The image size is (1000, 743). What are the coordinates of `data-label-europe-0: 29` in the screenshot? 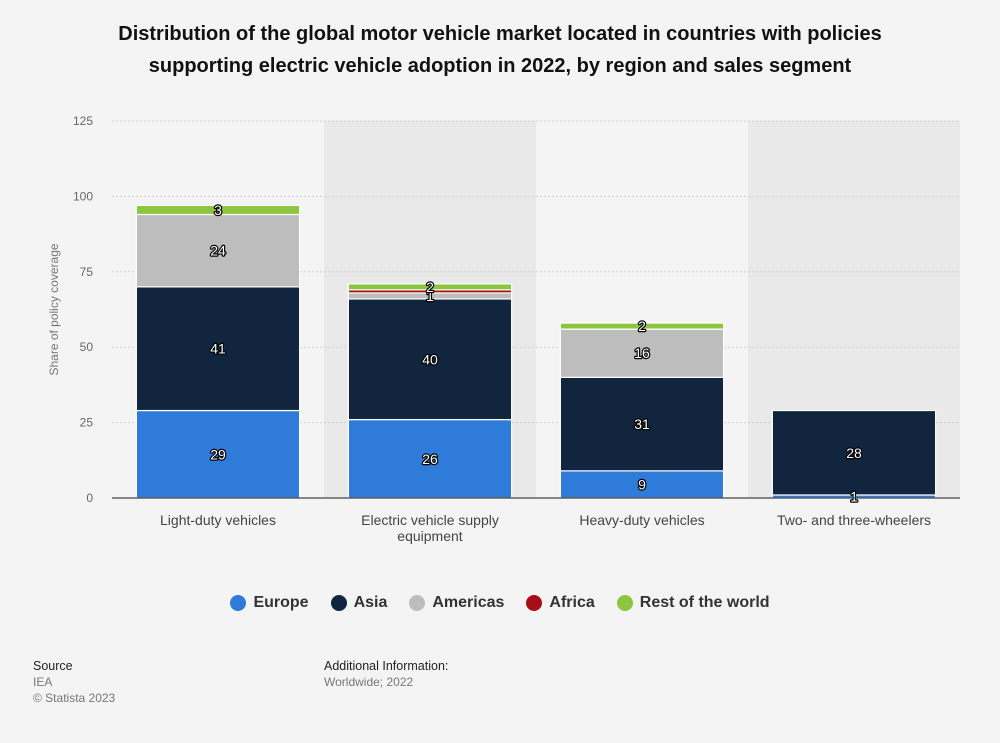 It's located at (218, 454).